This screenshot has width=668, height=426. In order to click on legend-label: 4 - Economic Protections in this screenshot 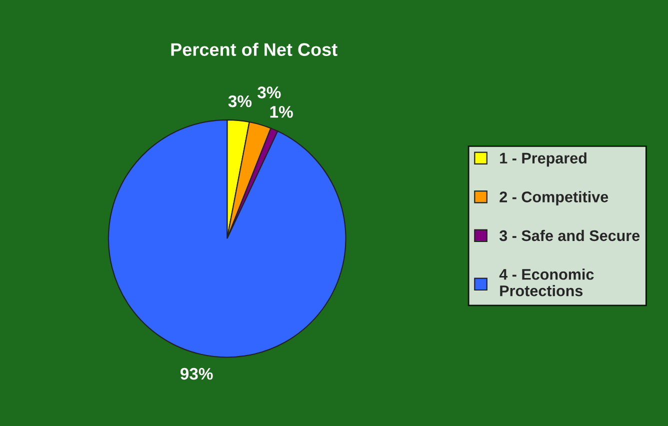, I will do `click(546, 282)`.